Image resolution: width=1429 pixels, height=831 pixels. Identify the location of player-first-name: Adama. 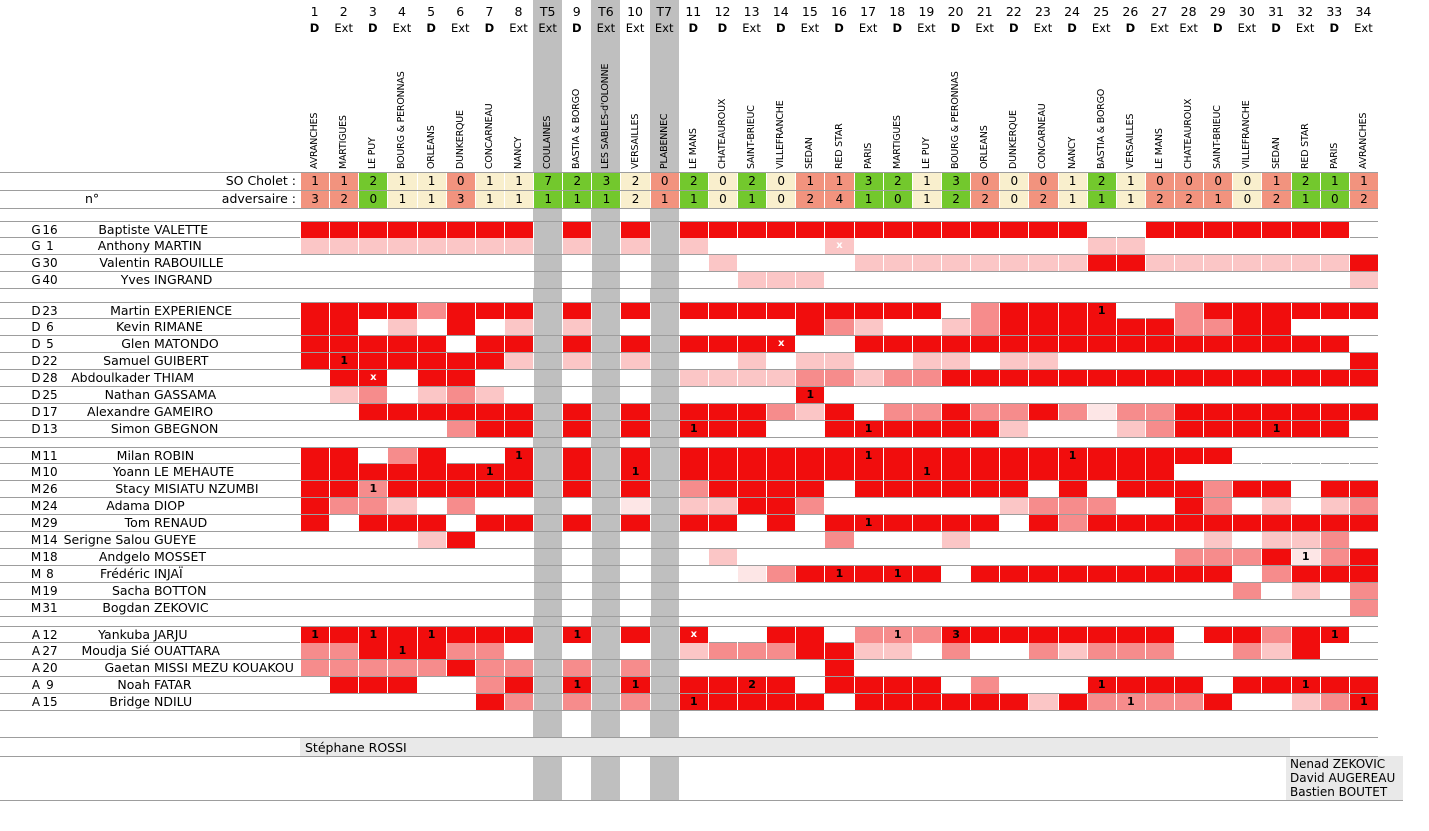
(128, 505).